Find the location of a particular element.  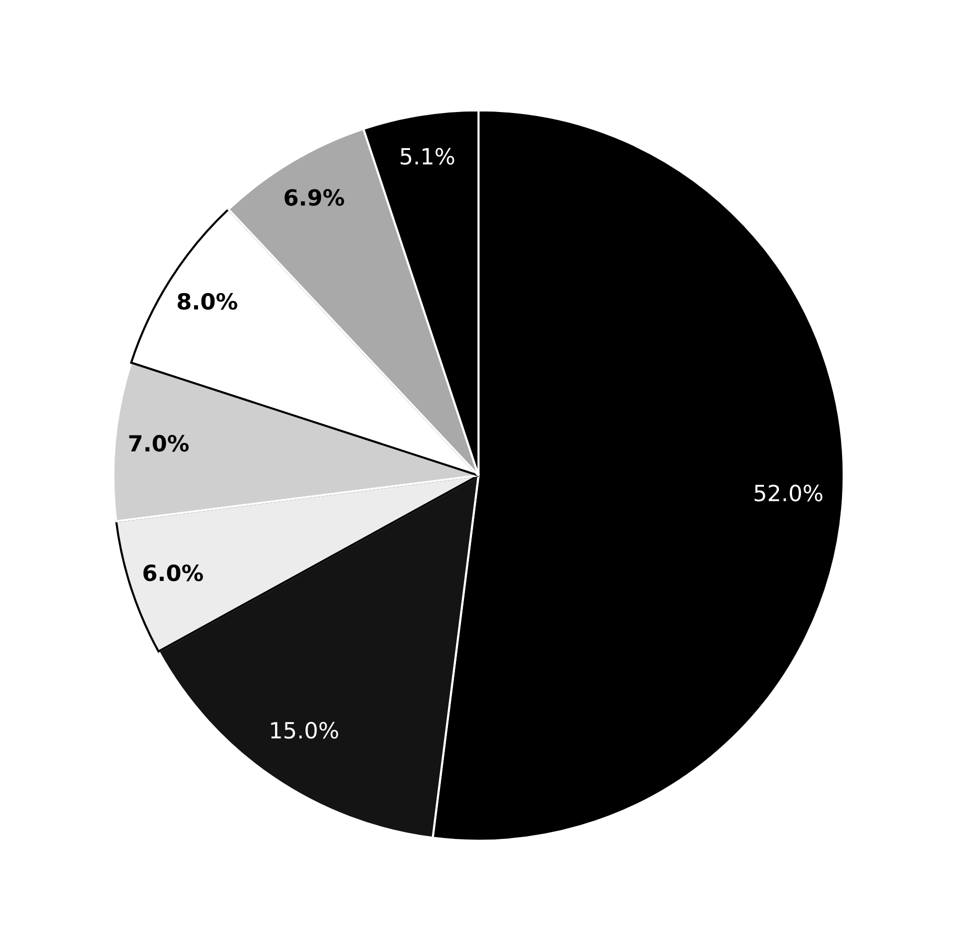

data-label: 7.0% is located at coordinates (159, 443).